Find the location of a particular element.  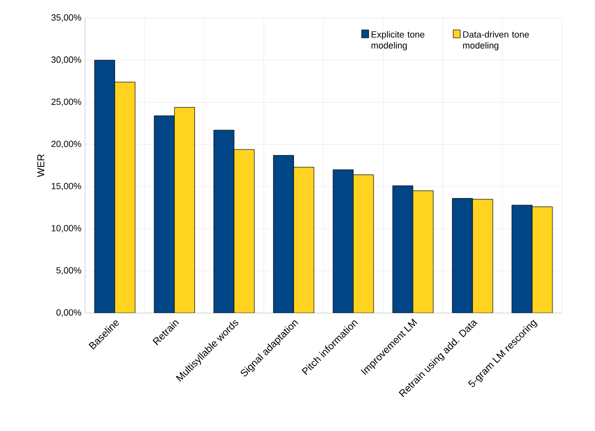

y-tick-label: 30,00% is located at coordinates (66, 60).